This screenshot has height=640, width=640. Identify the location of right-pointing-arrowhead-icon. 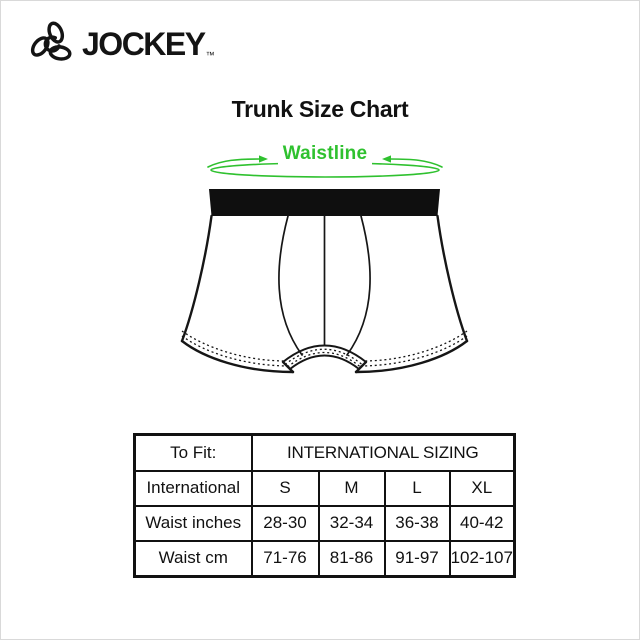
(263, 159).